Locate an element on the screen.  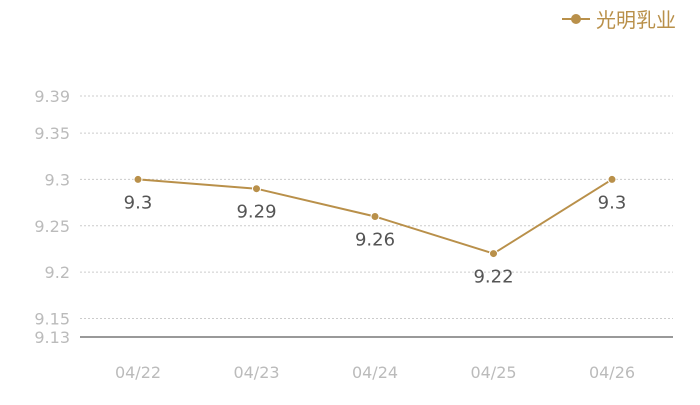
x-tick-label: 04/24 is located at coordinates (375, 372).